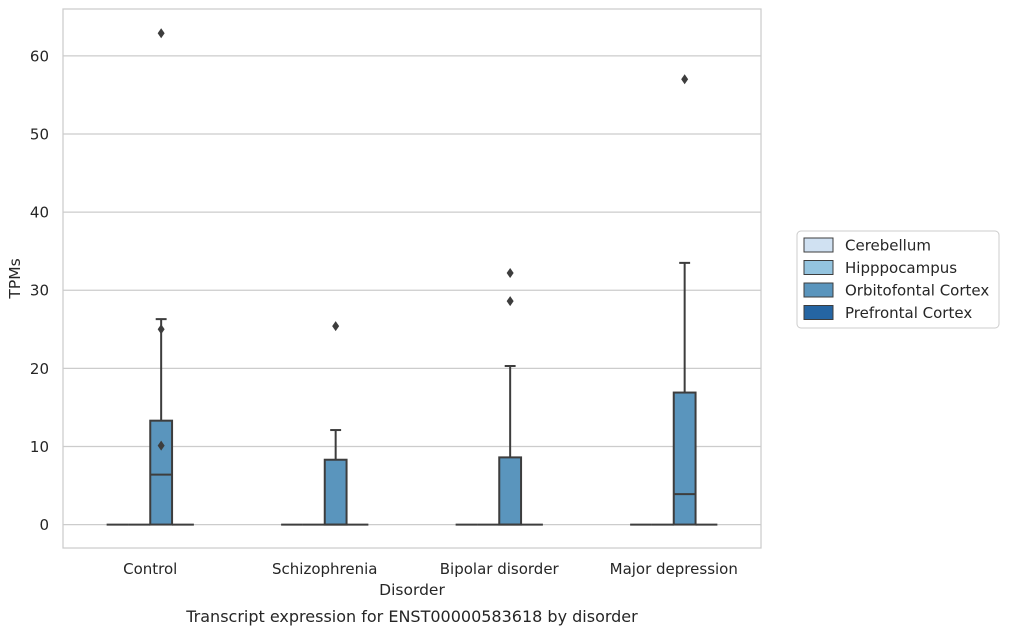 Image resolution: width=1009 pixels, height=634 pixels. What do you see at coordinates (39, 134) in the screenshot?
I see `y-tick-label: 50` at bounding box center [39, 134].